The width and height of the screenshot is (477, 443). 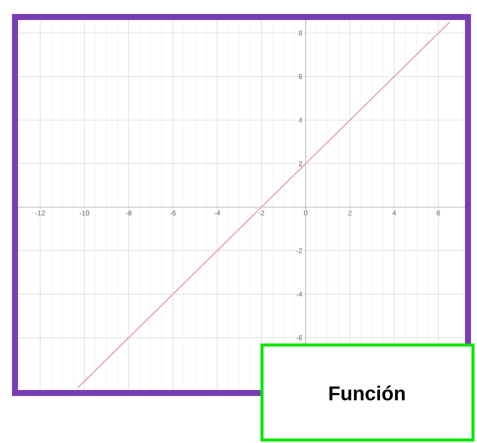 What do you see at coordinates (367, 393) in the screenshot?
I see `annotation: Función` at bounding box center [367, 393].